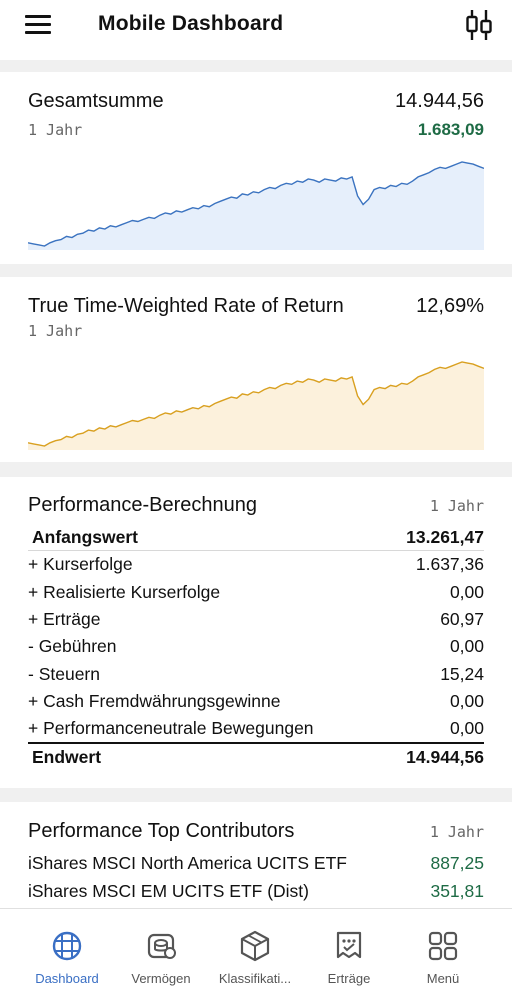 The height and width of the screenshot is (999, 512). I want to click on income-icon, so click(349, 945).